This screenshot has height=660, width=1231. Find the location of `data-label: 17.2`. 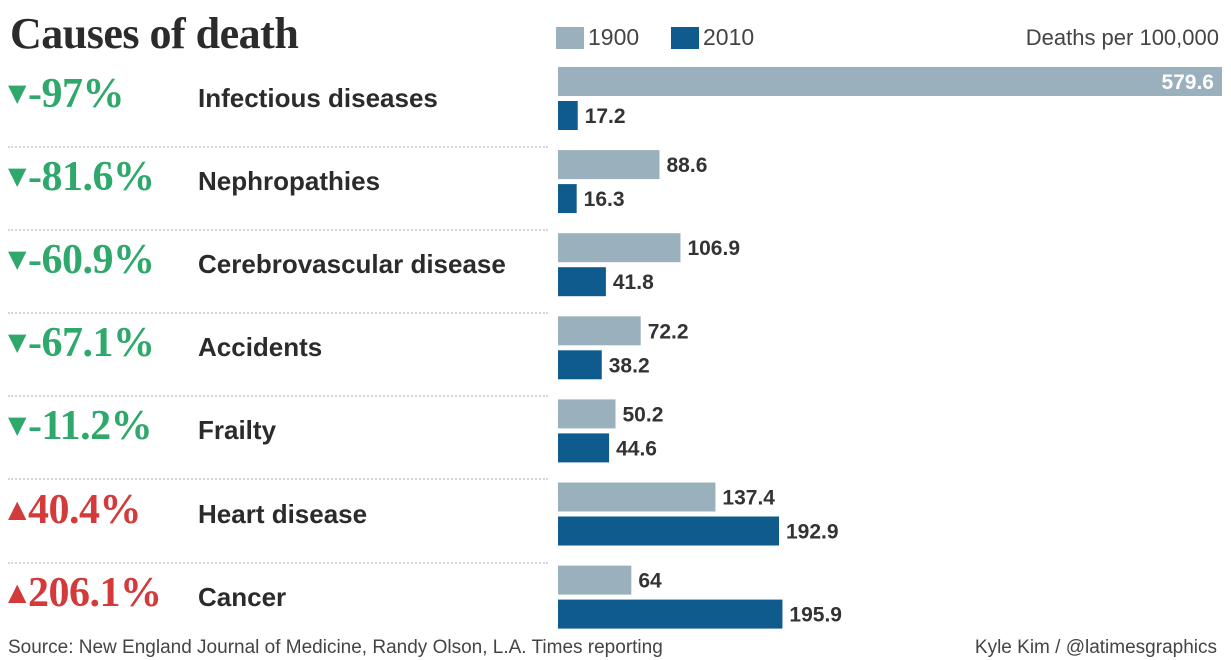

data-label: 17.2 is located at coordinates (605, 116).